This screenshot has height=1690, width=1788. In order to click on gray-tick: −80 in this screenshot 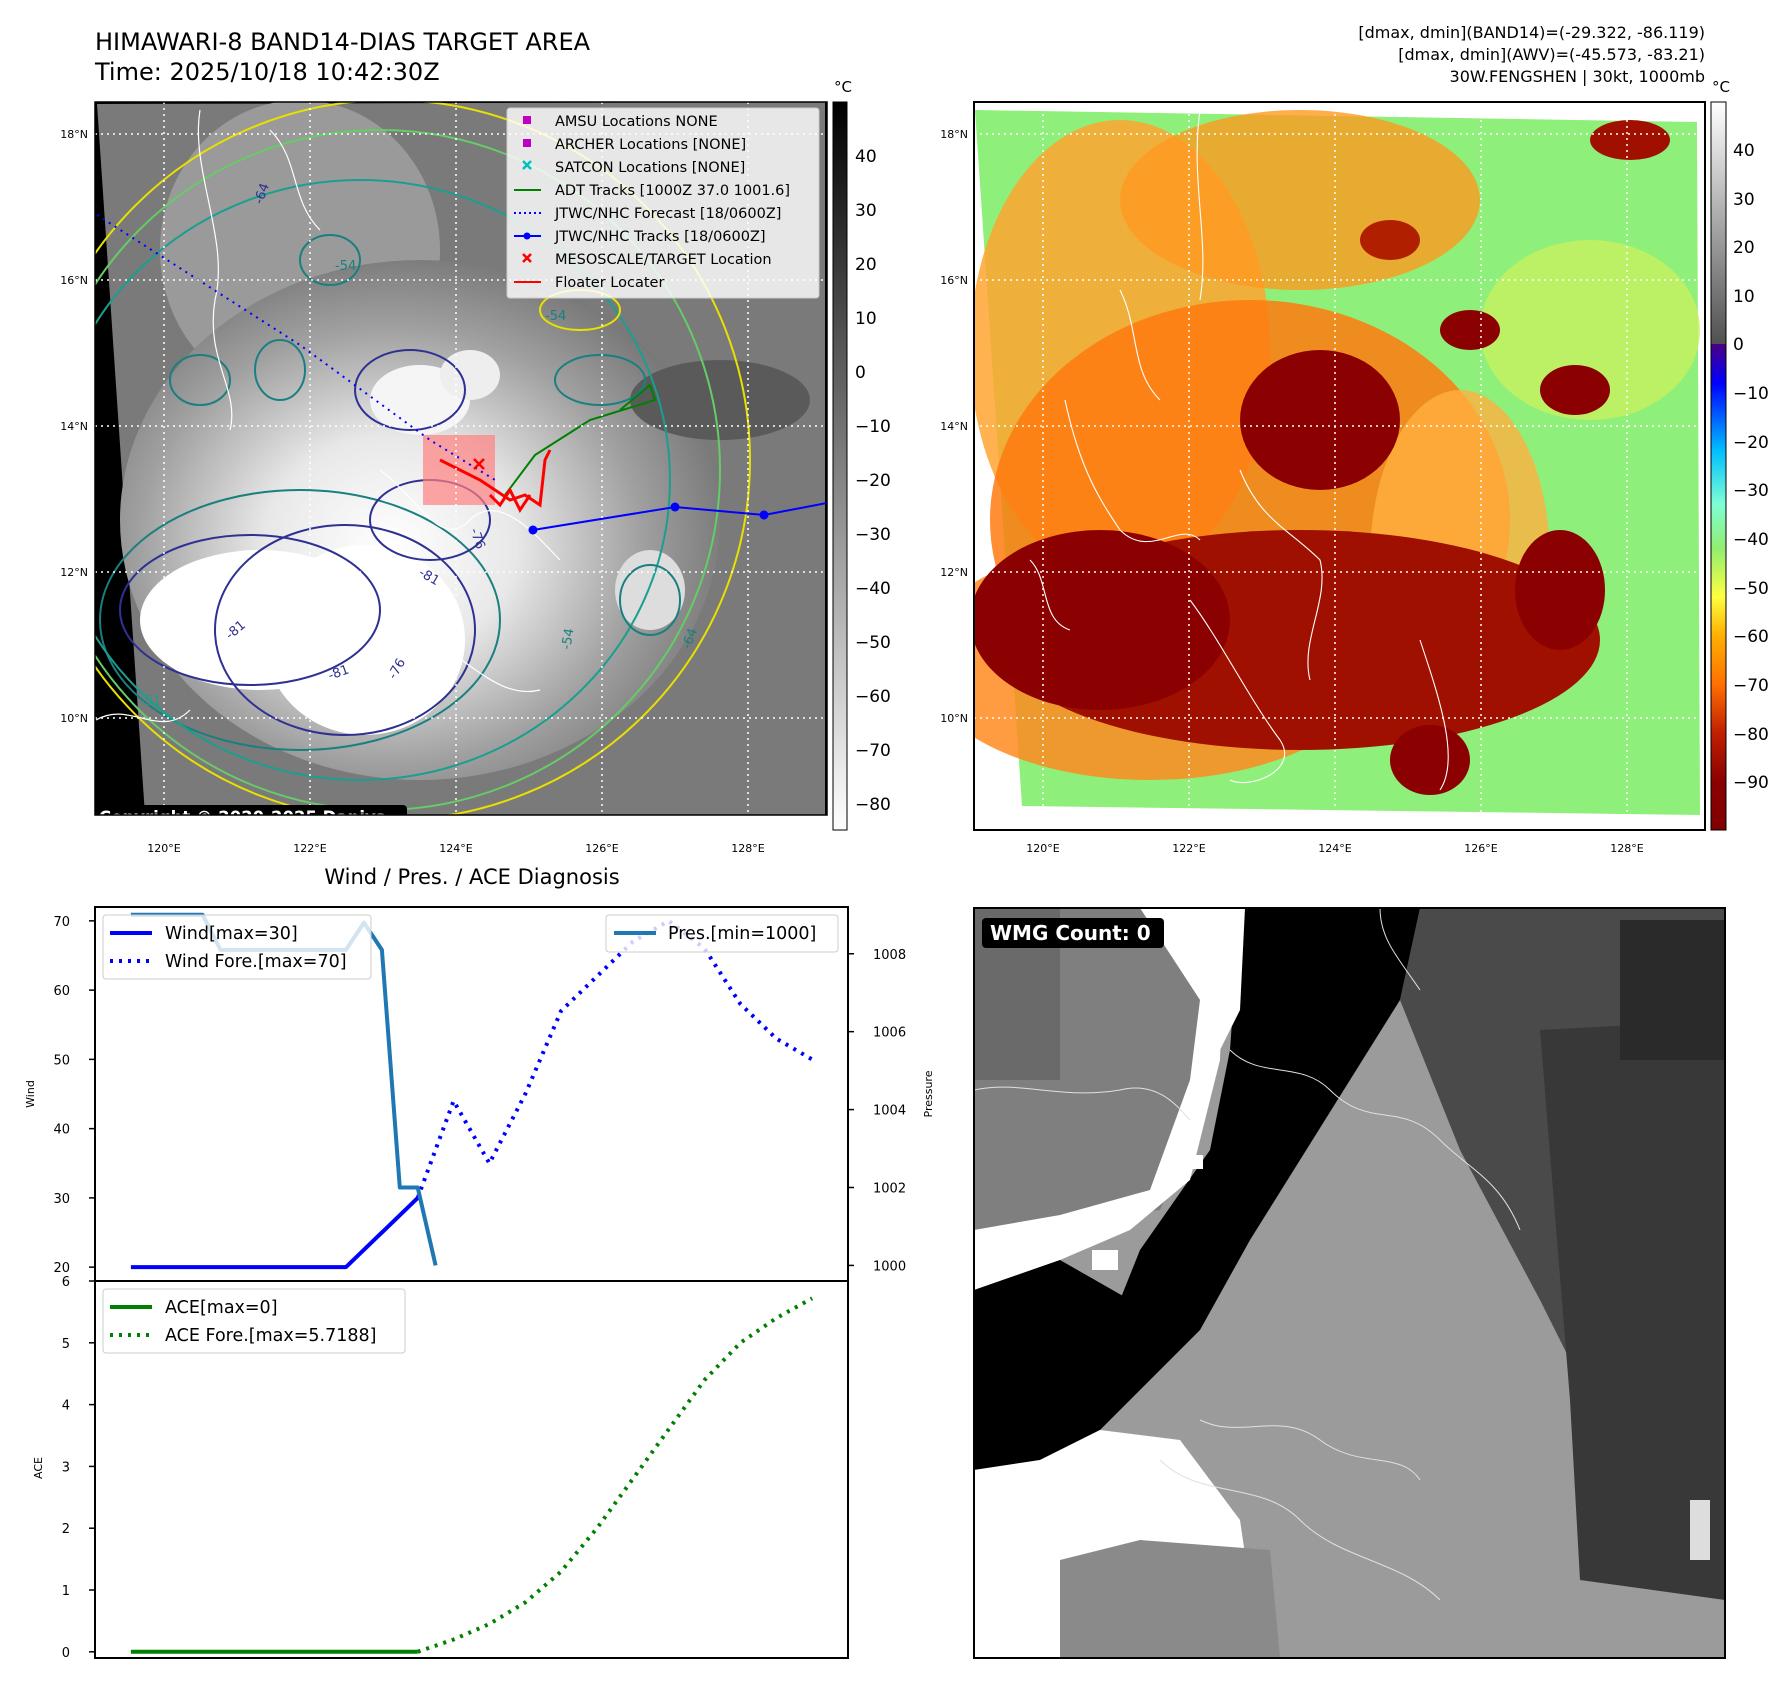, I will do `click(873, 805)`.